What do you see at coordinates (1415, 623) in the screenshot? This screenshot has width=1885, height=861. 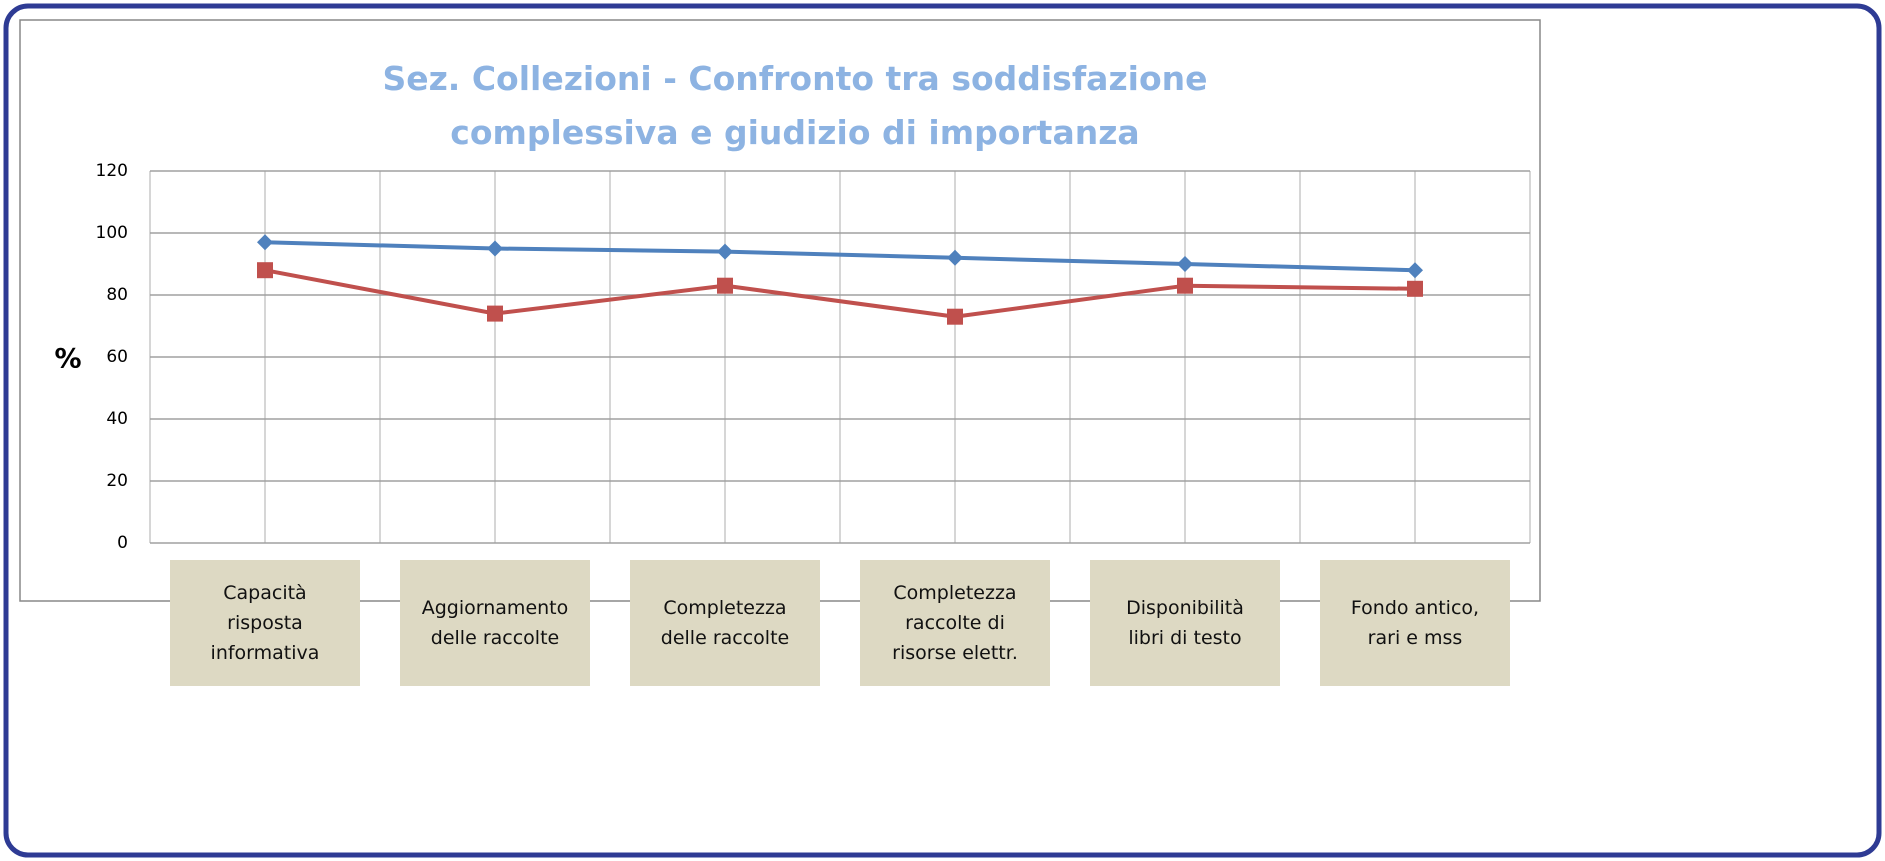 I see `x-tick-label: Fondo antico, rari e mss` at bounding box center [1415, 623].